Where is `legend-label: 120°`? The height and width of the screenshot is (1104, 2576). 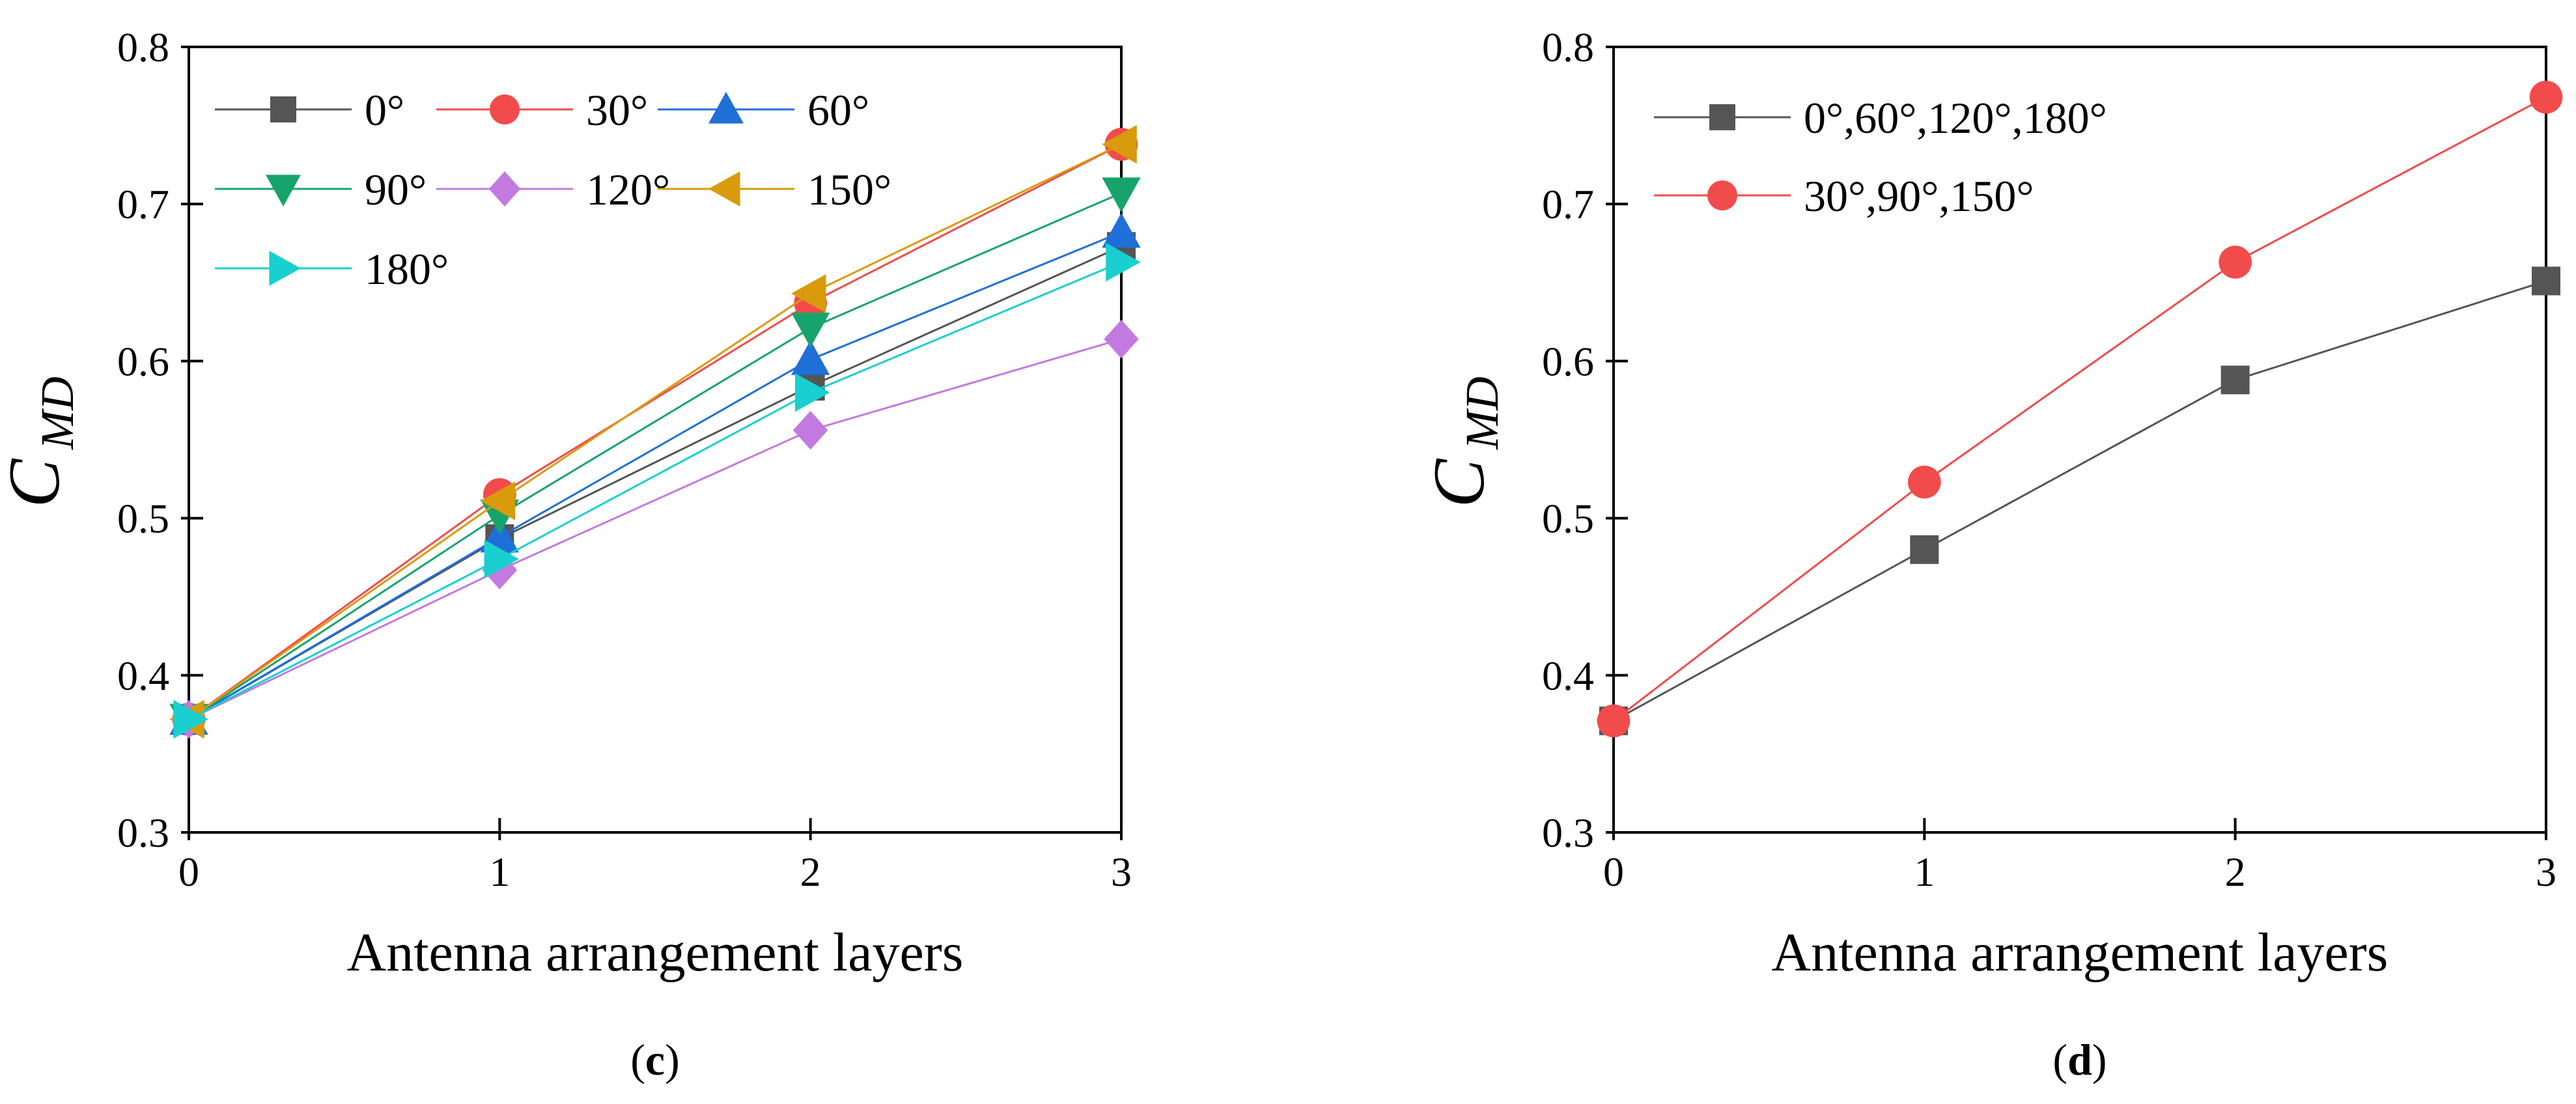
legend-label: 120° is located at coordinates (628, 189).